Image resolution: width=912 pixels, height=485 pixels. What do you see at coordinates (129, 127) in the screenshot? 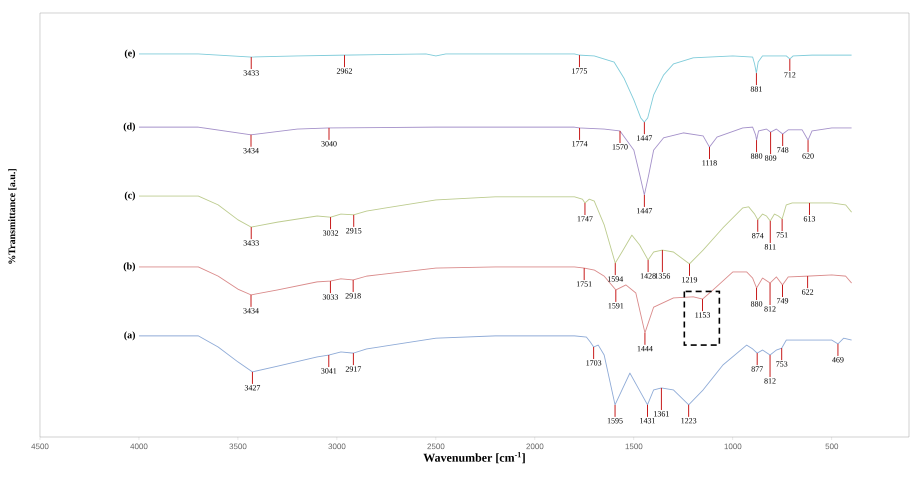
I see `series-label: (d)` at bounding box center [129, 127].